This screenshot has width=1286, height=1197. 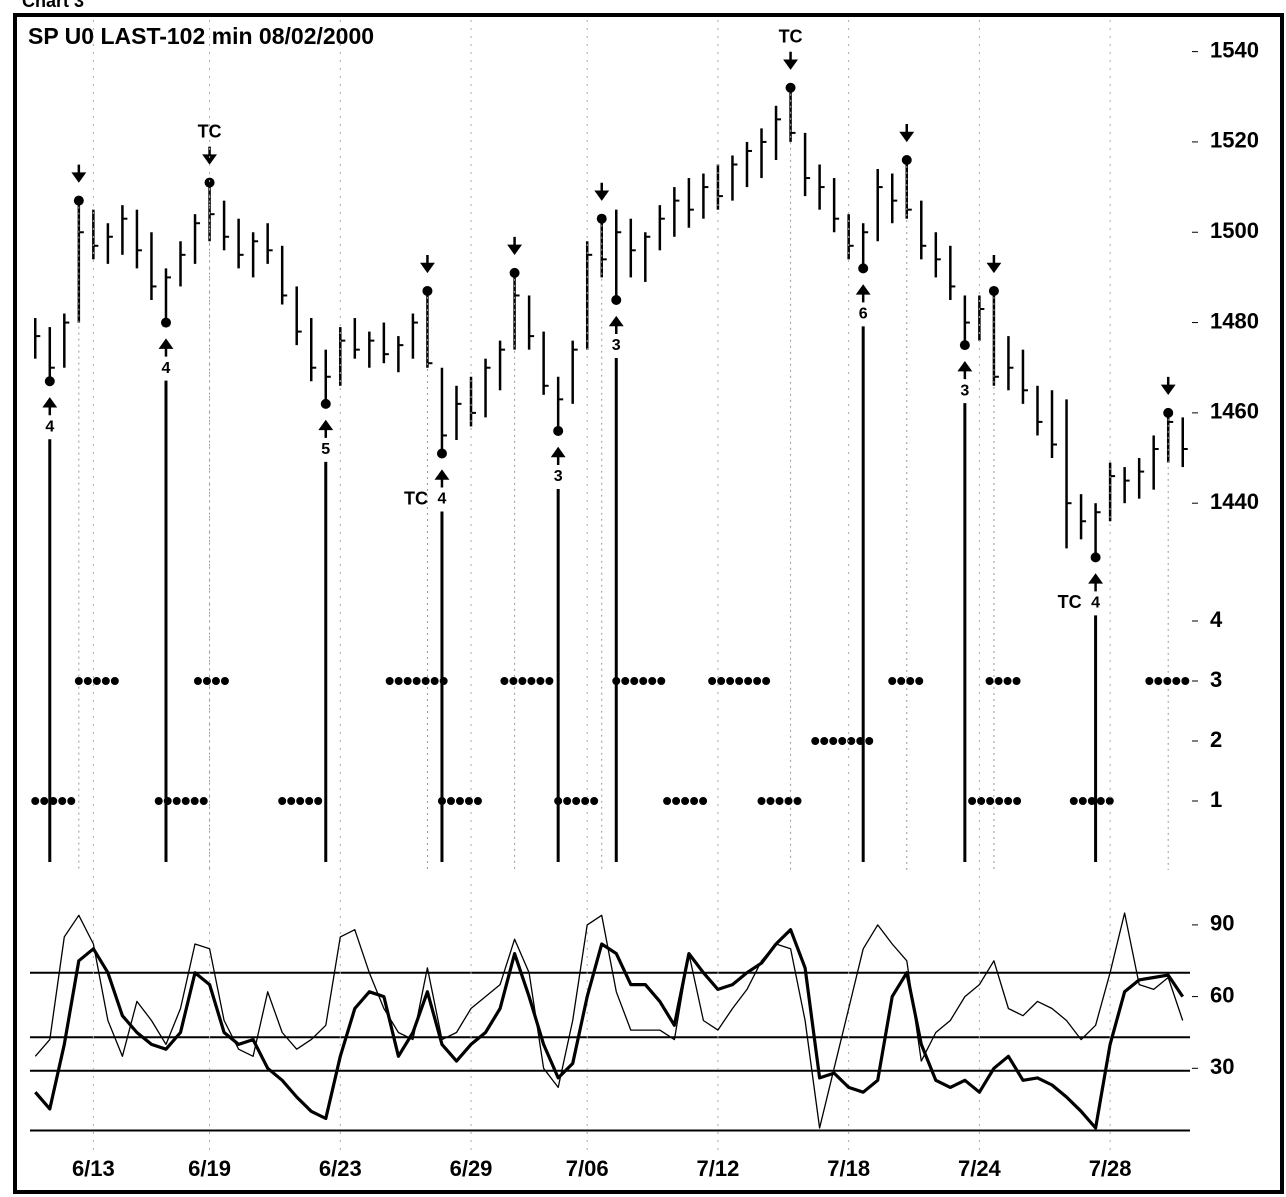 What do you see at coordinates (201, 36) in the screenshot?
I see `chart-title: SP U0 LAST-102 min 08/02/2000` at bounding box center [201, 36].